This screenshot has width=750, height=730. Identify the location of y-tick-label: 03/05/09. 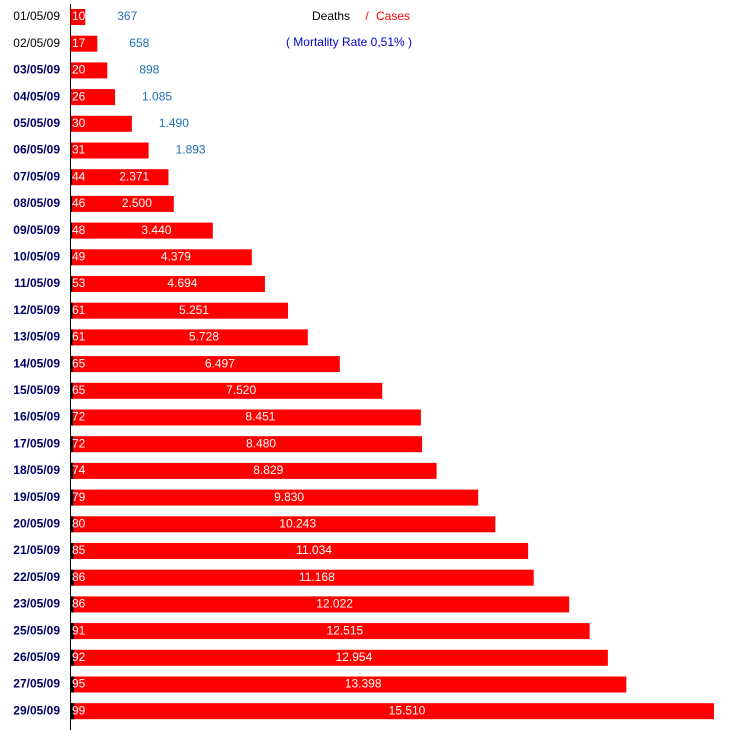
(36, 70).